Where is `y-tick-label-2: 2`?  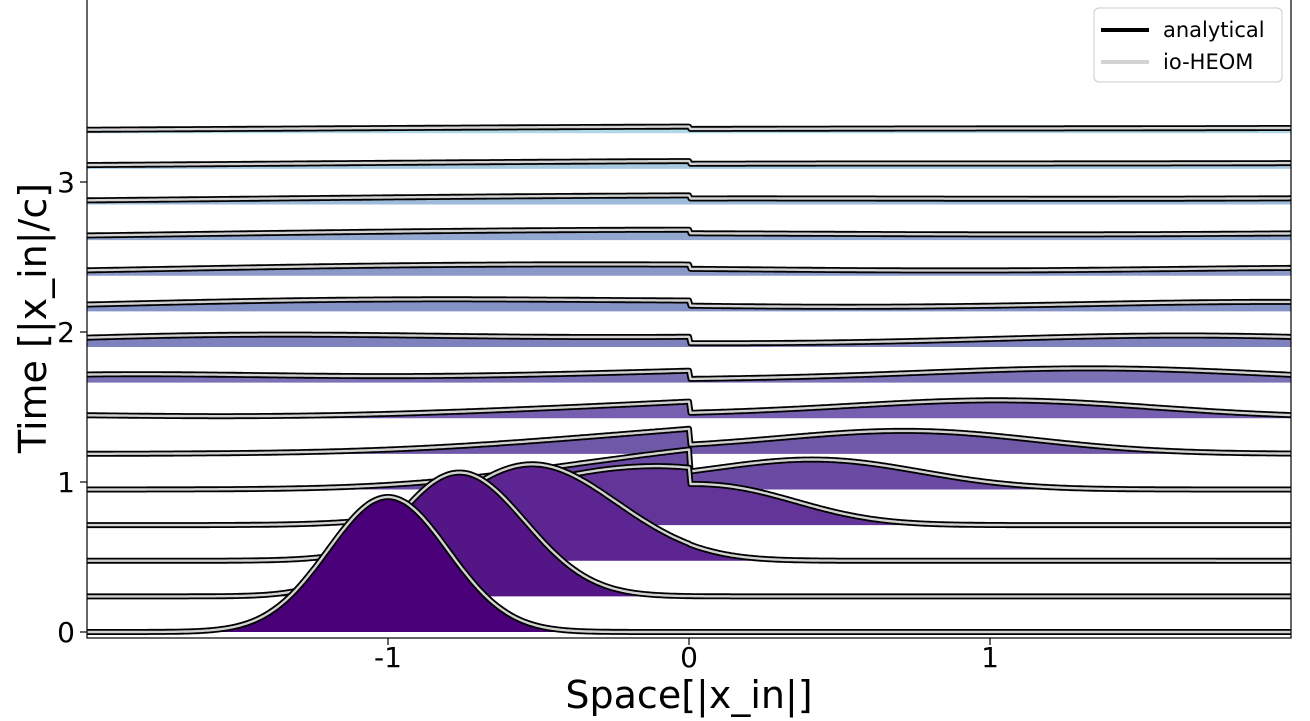
y-tick-label-2: 2 is located at coordinates (66, 332).